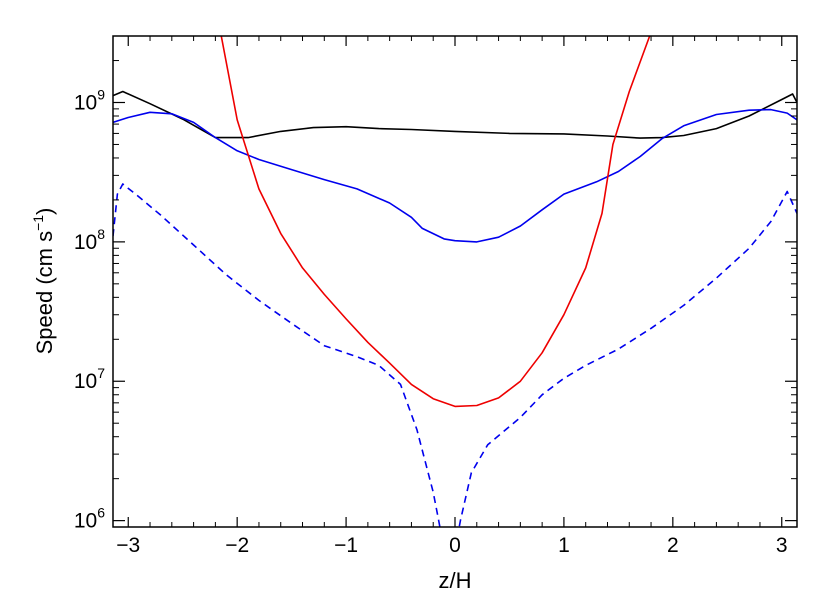 The width and height of the screenshot is (830, 600). What do you see at coordinates (564, 545) in the screenshot?
I see `x-tick-label-4: 1` at bounding box center [564, 545].